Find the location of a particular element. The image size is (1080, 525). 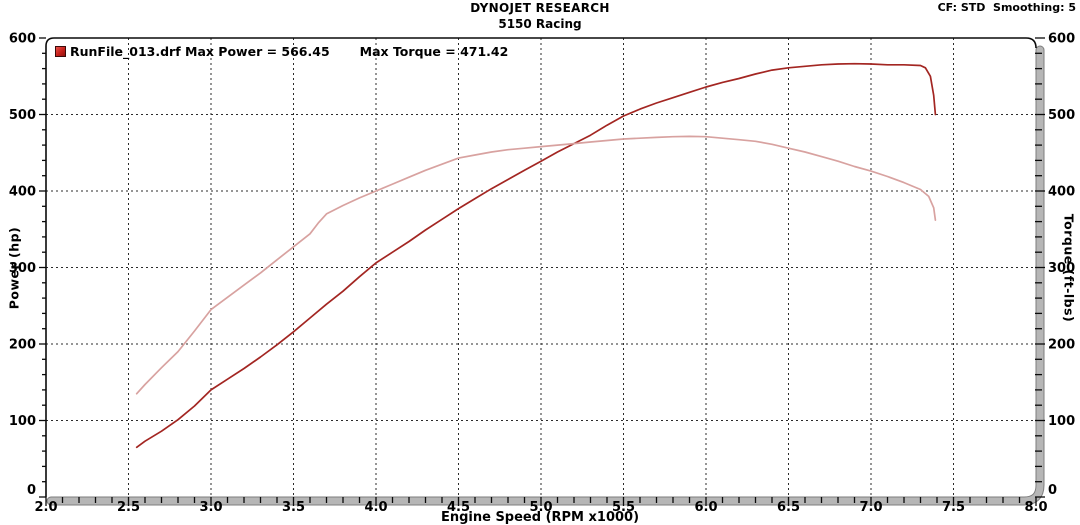

left-tick-label: 400 is located at coordinates (22, 192).